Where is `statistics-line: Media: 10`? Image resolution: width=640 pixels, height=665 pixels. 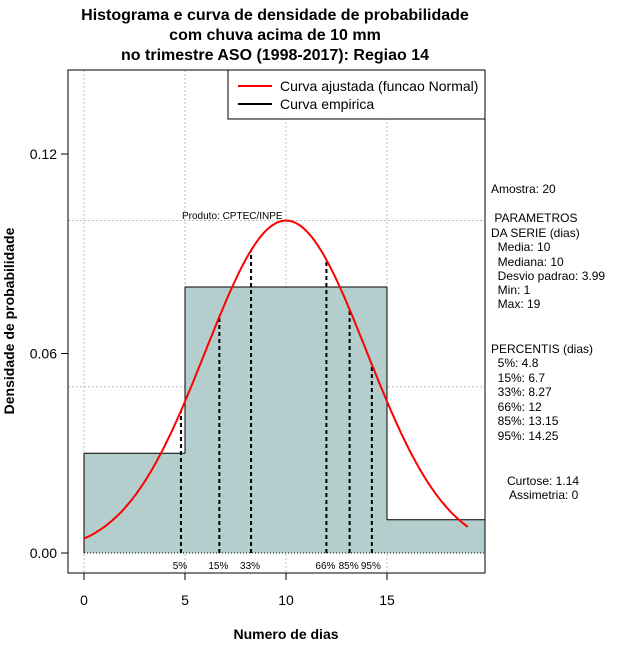
statistics-line: Media: 10 is located at coordinates (521, 247).